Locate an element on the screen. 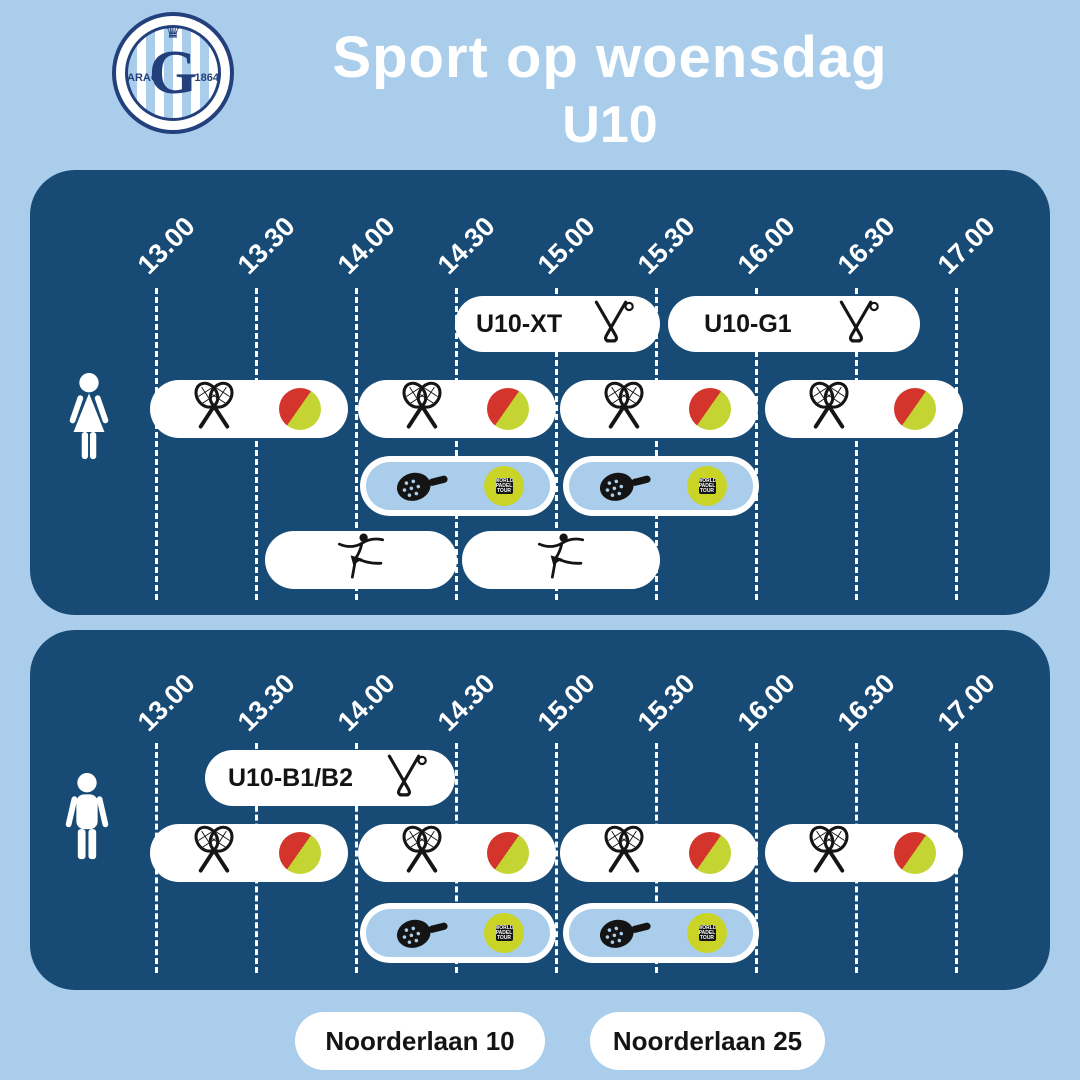 The width and height of the screenshot is (1080, 1080). location-pill-noorderlaan-25: Noorderlaan 25 is located at coordinates (707, 1041).